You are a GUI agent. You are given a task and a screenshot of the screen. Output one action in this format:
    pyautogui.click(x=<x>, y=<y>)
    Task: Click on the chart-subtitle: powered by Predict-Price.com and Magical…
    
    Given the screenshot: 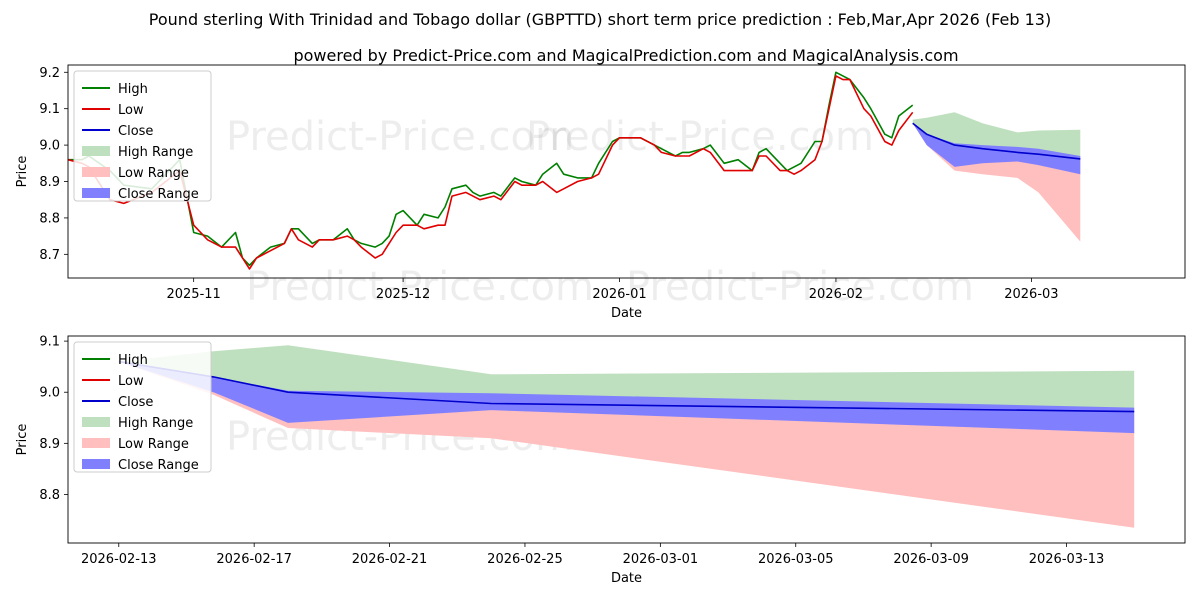 What is the action you would take?
    pyautogui.click(x=625, y=55)
    